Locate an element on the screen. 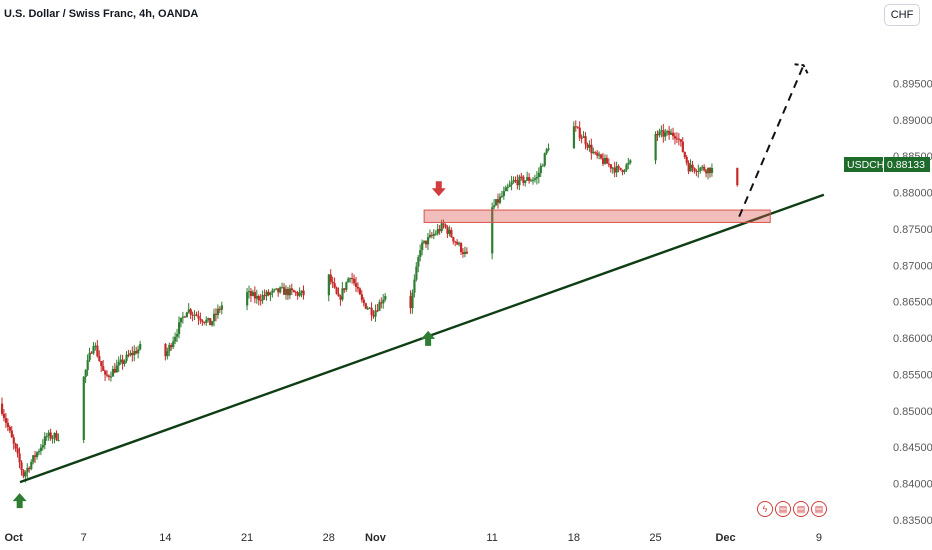 The width and height of the screenshot is (932, 550). time-tick-label: Oct is located at coordinates (13, 538).